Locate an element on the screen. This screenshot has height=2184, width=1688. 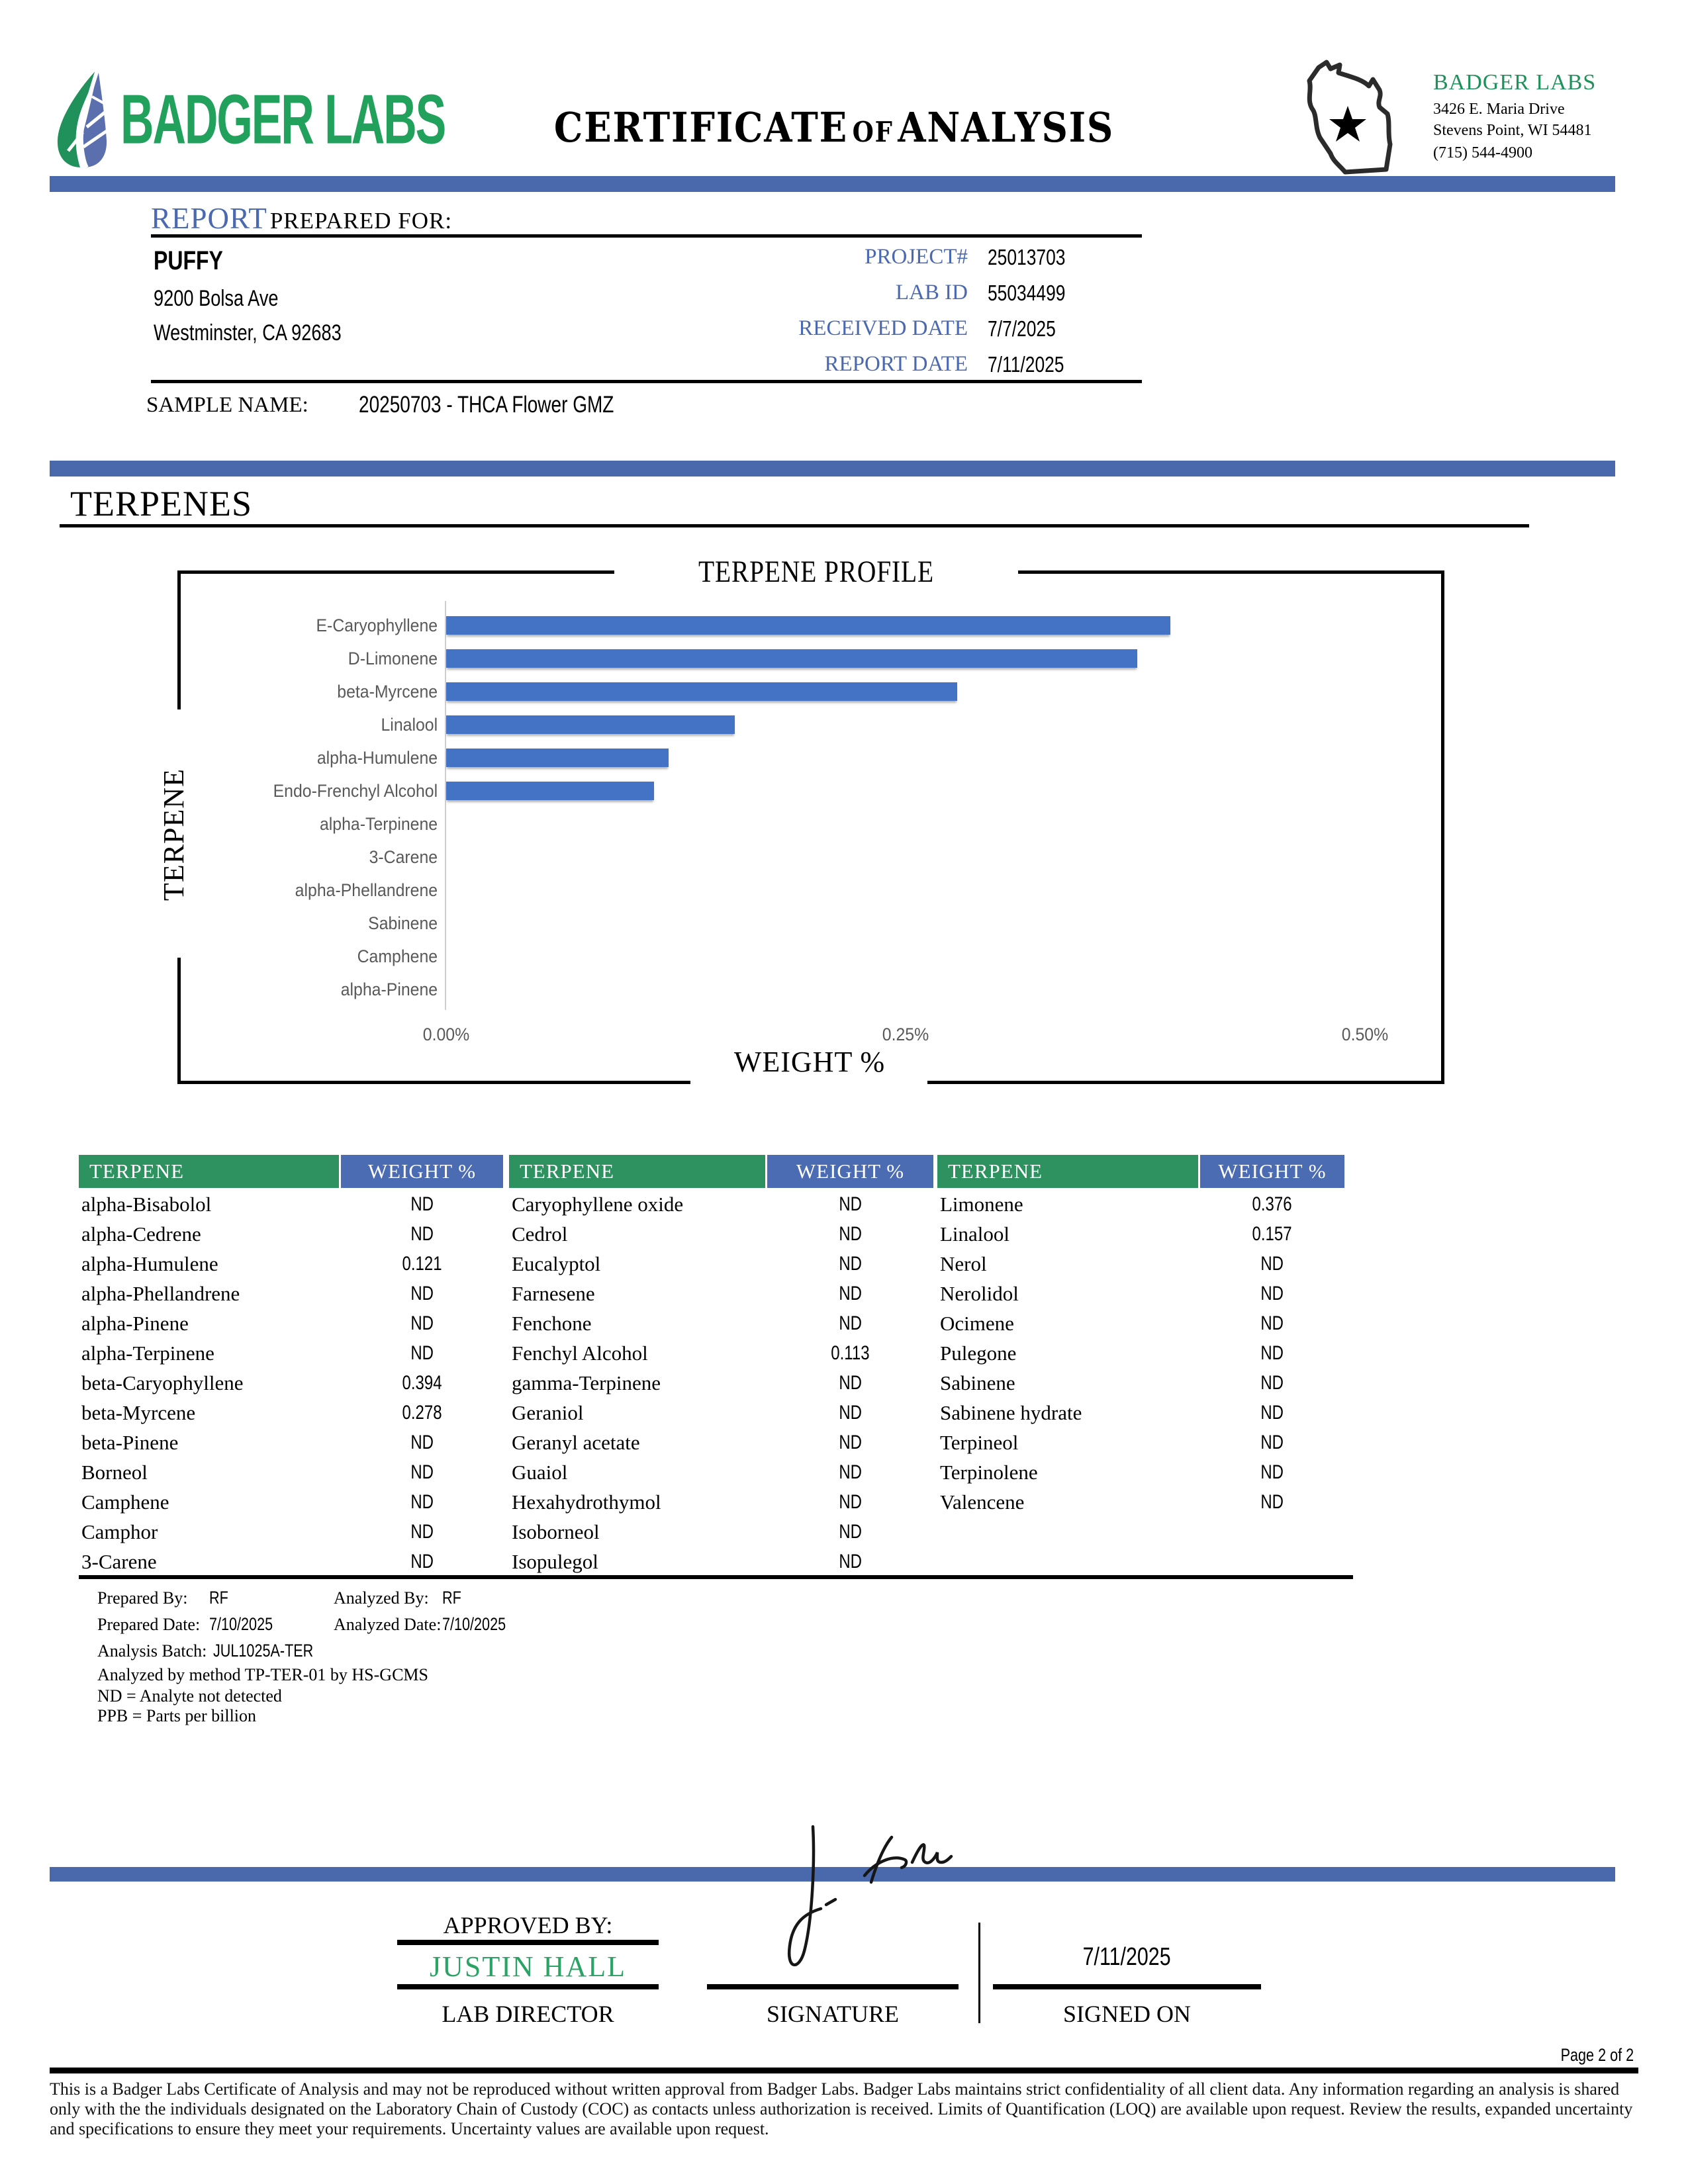
terpene-name-cell: Cedrol is located at coordinates (540, 1234).